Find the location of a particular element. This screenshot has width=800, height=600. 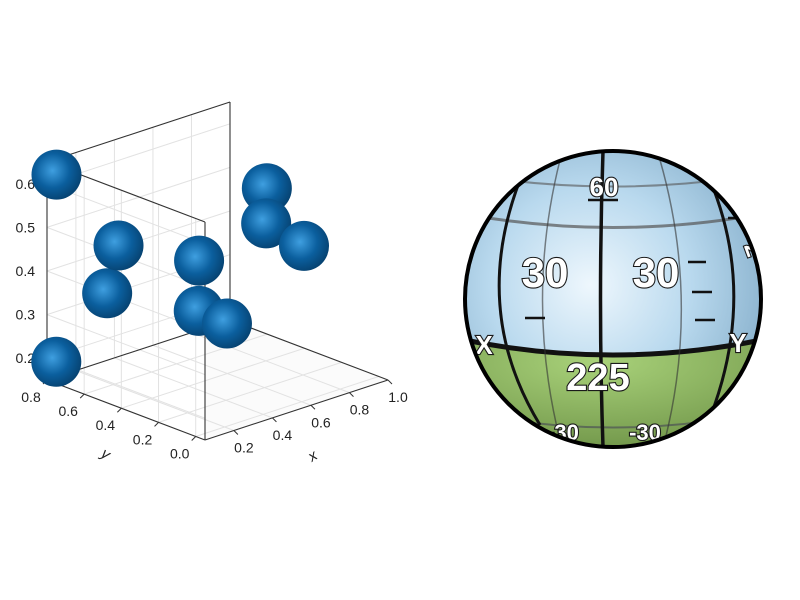

globe-label-60: 60 is located at coordinates (604, 187).